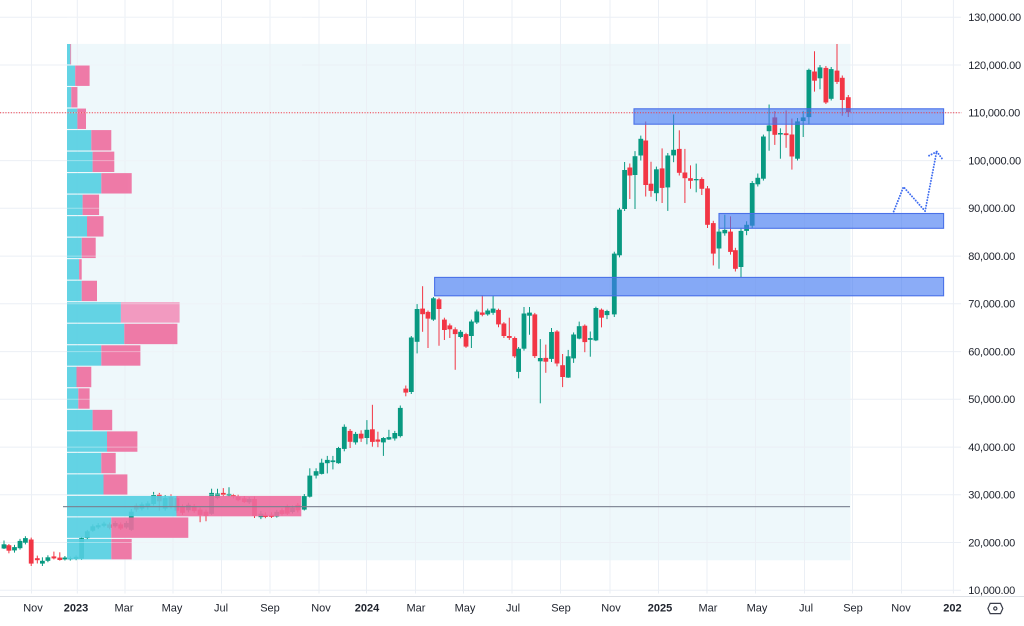 The height and width of the screenshot is (626, 1024). I want to click on svg-text: 40,000.00, so click(991, 448).